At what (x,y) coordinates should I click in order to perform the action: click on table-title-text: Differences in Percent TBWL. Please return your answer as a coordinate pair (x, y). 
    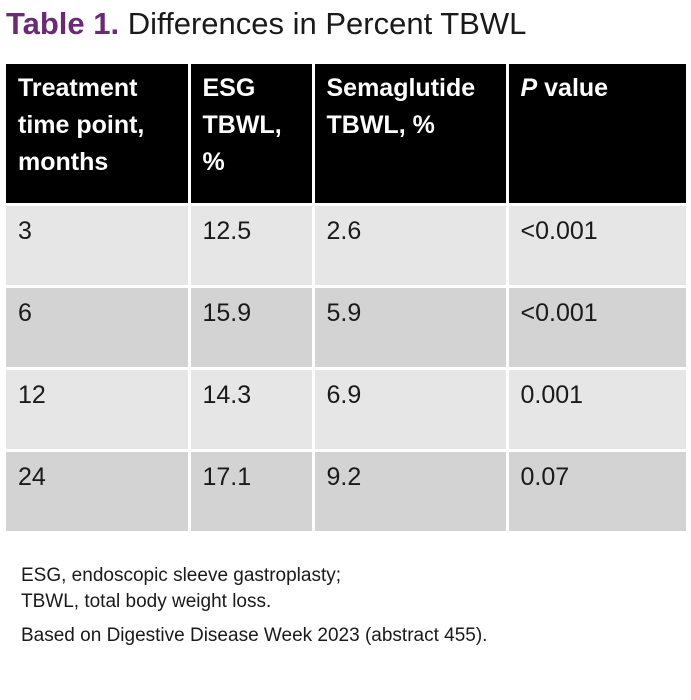
    Looking at the image, I should click on (327, 23).